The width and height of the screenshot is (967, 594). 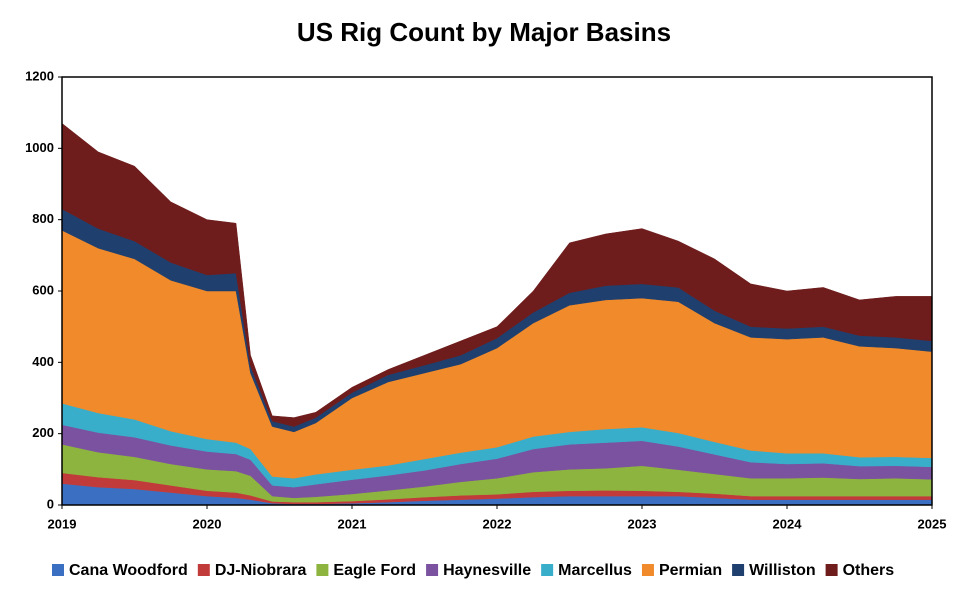 I want to click on x-tick-label: 2022, so click(x=497, y=523).